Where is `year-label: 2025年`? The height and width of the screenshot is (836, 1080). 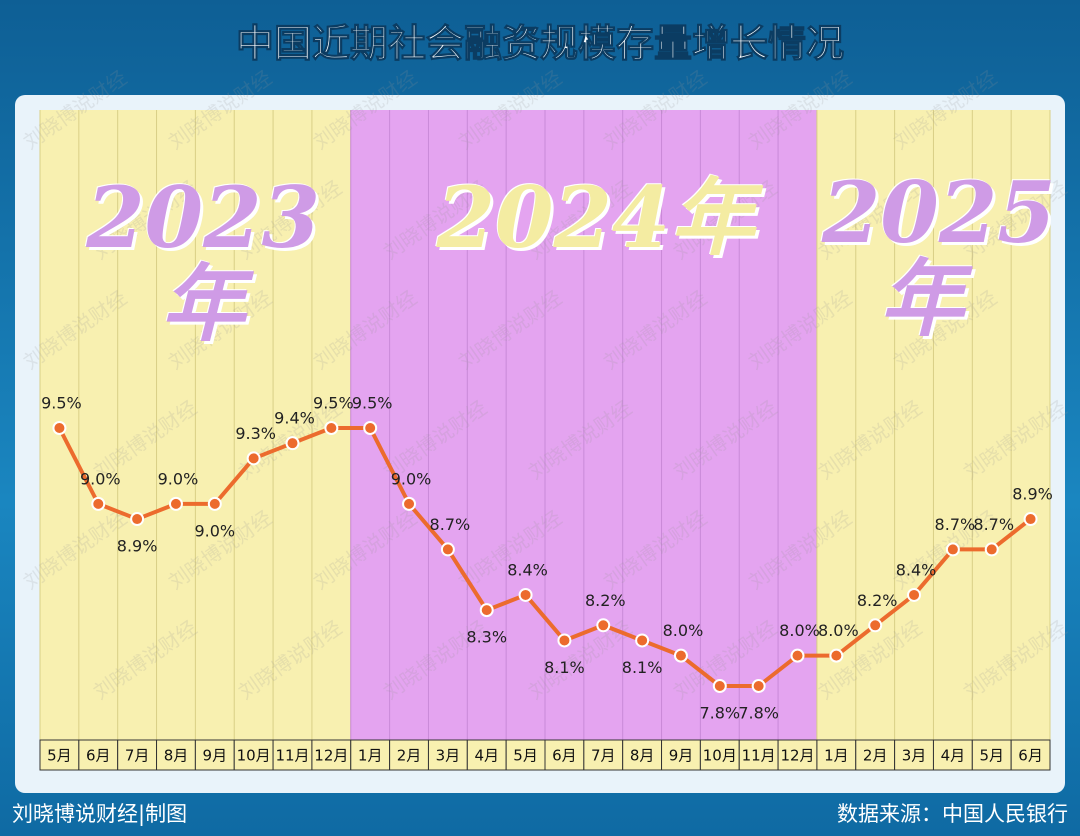
year-label: 2025年 is located at coordinates (938, 255).